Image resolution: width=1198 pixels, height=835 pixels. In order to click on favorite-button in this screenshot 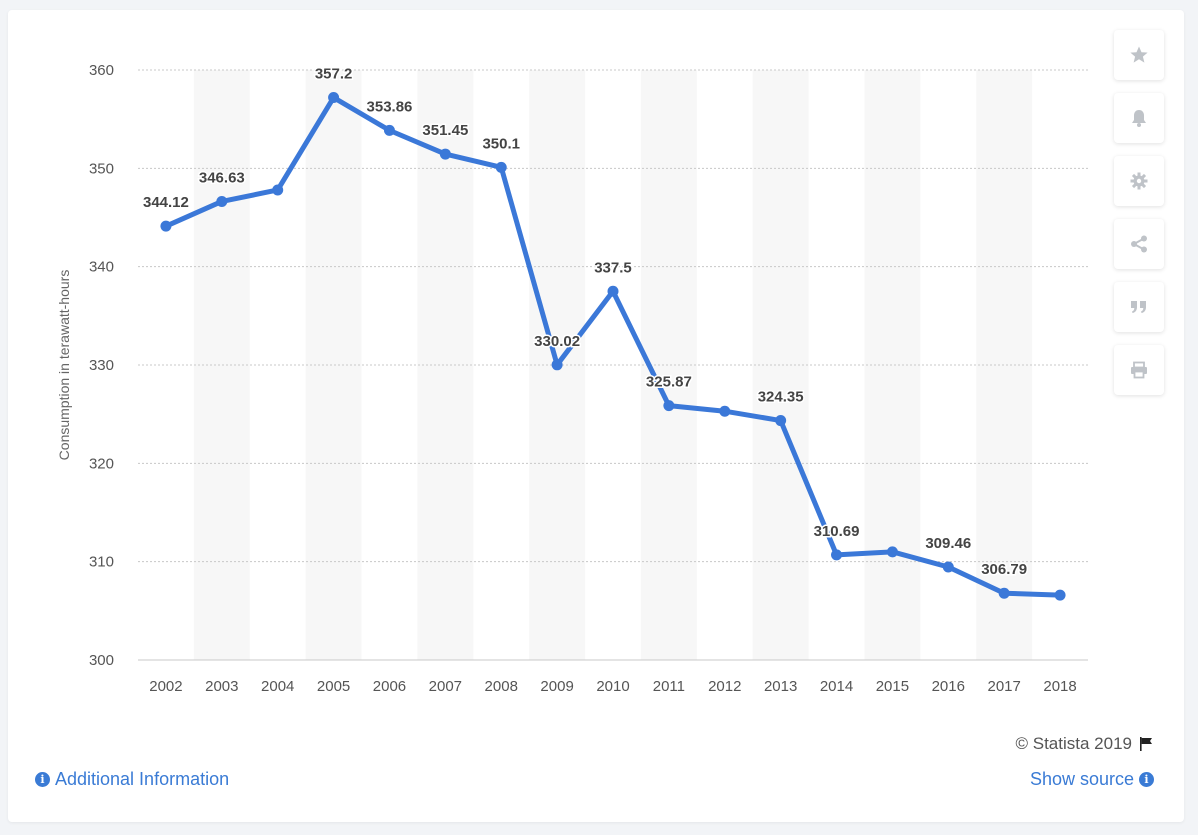, I will do `click(1139, 55)`.